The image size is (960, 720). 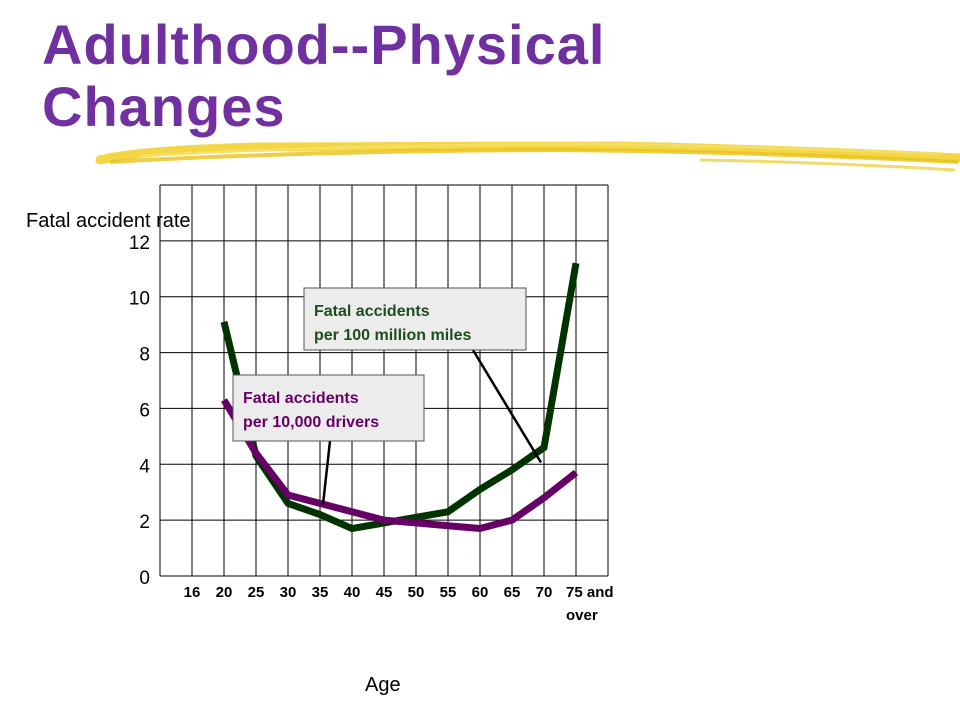 I want to click on y-tick-label: 12, so click(x=139, y=243).